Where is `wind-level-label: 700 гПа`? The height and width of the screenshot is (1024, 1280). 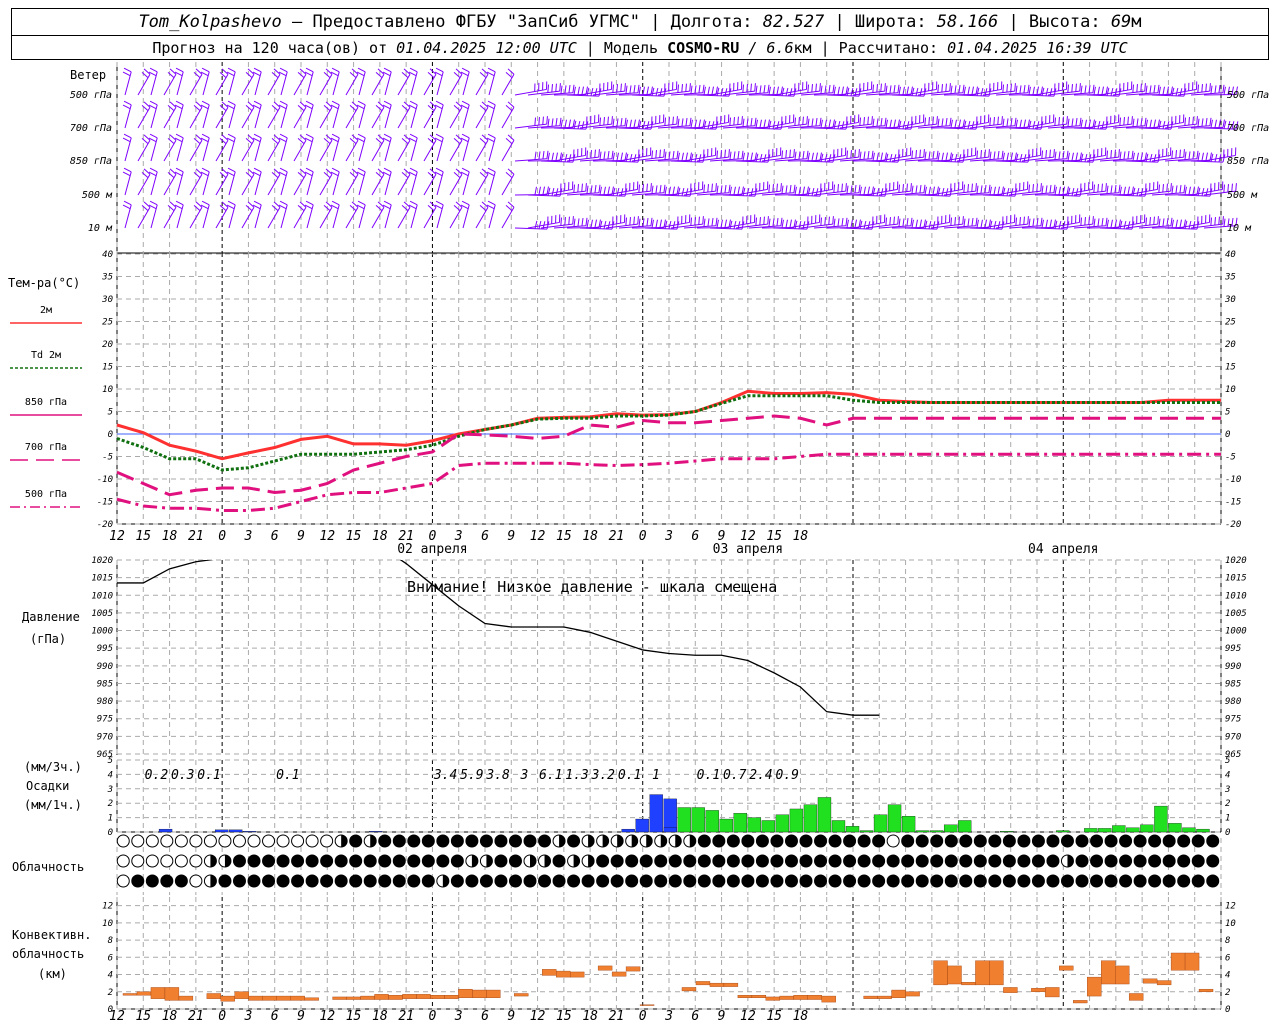
wind-level-label: 700 гПа is located at coordinates (1248, 128).